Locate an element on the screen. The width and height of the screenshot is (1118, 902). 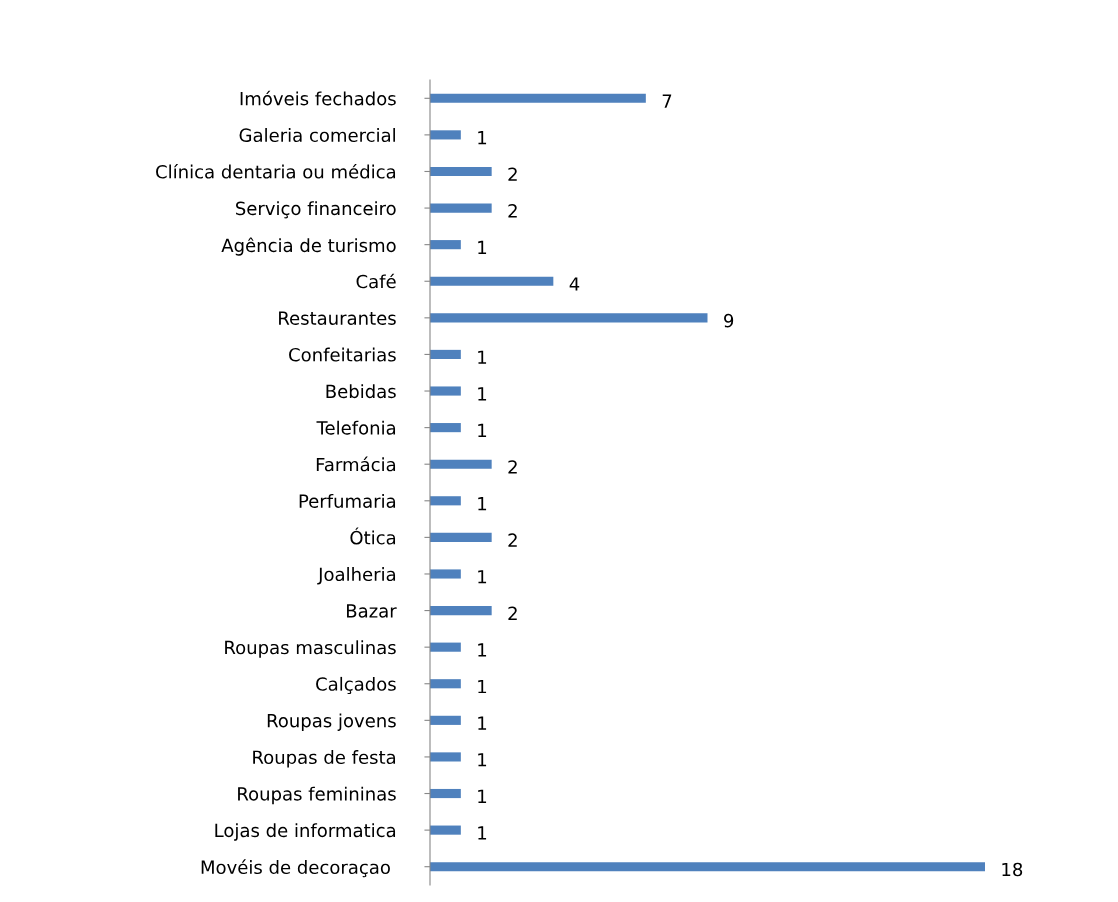
data-label: 9 is located at coordinates (729, 320).